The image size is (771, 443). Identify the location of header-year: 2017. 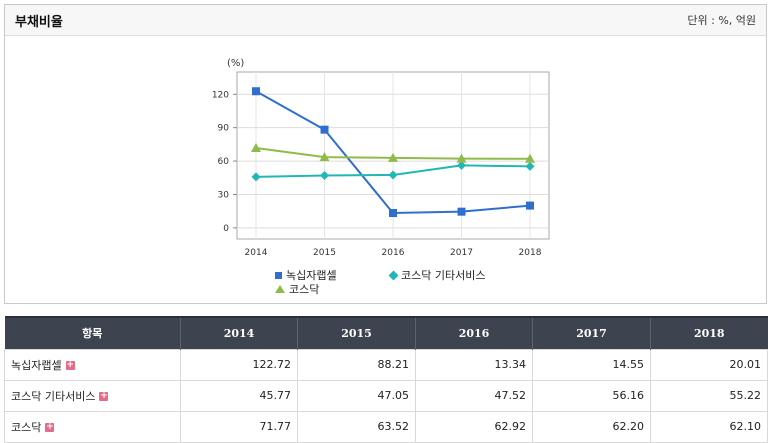
(591, 332).